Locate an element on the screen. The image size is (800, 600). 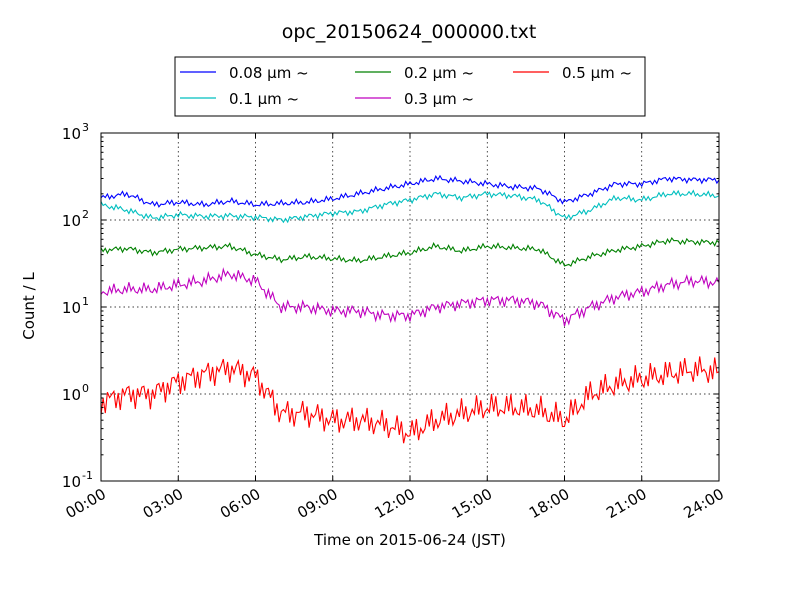
legend-label-4: 0.3 μm ~ is located at coordinates (439, 99).